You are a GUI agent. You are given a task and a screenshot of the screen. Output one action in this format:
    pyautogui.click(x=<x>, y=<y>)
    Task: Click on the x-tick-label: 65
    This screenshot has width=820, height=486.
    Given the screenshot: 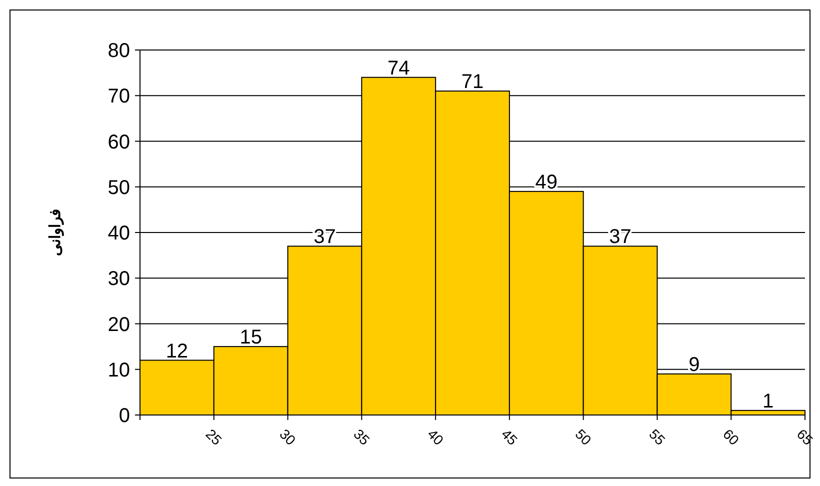 What is the action you would take?
    pyautogui.click(x=805, y=437)
    